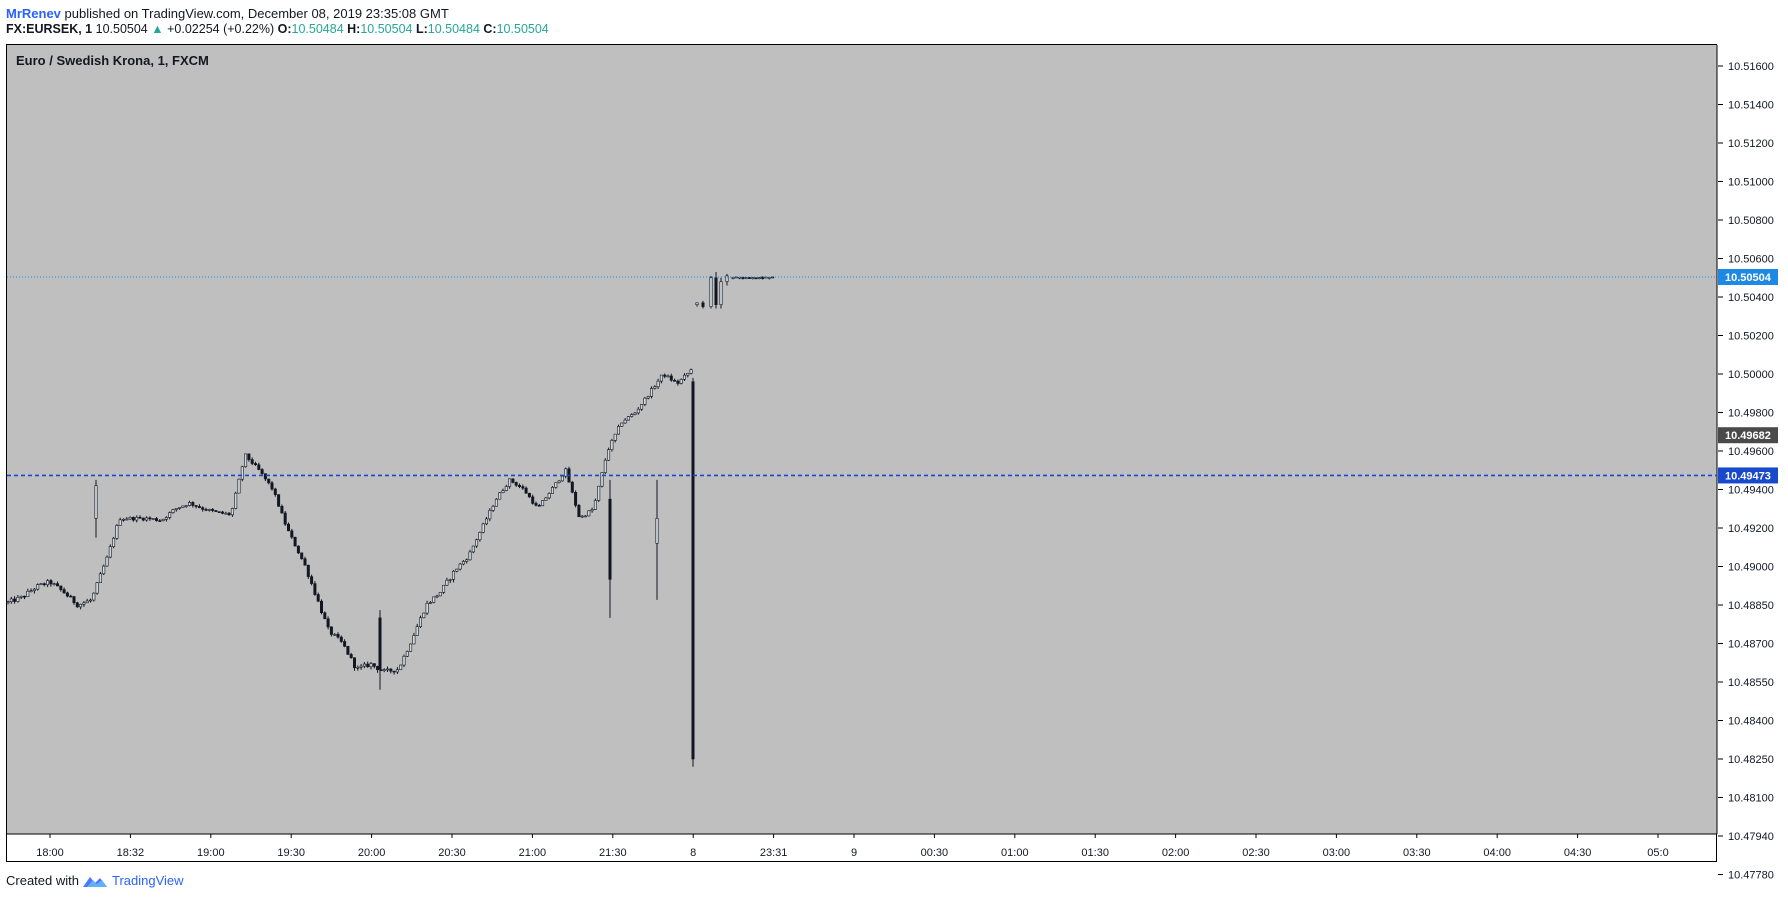 The image size is (1788, 899). Describe the element at coordinates (1256, 853) in the screenshot. I see `x-tick-label: 02:30` at that location.